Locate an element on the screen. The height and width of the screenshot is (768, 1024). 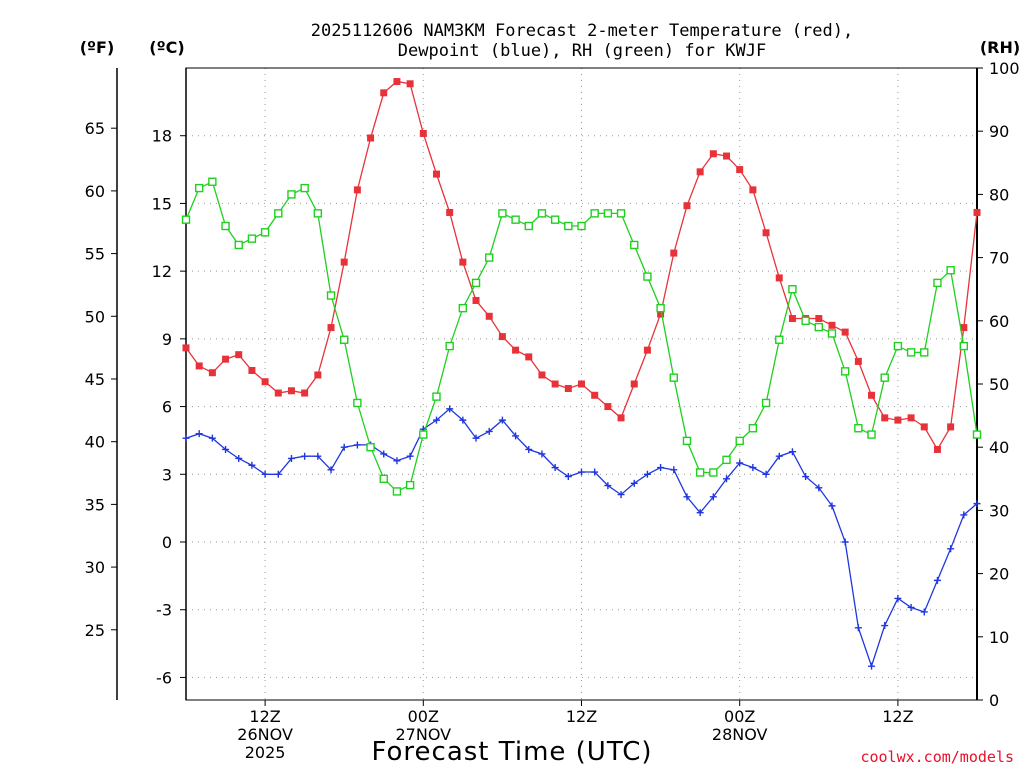
rh-tick-label: 80 is located at coordinates (999, 194).